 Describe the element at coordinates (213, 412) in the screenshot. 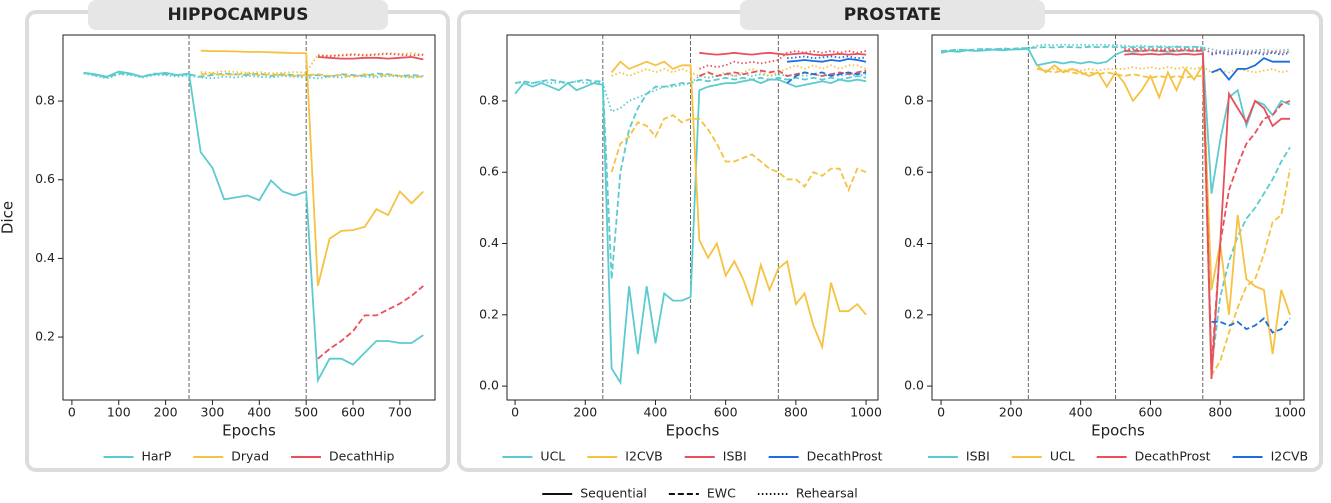

I see `x-tick-label: 300` at that location.